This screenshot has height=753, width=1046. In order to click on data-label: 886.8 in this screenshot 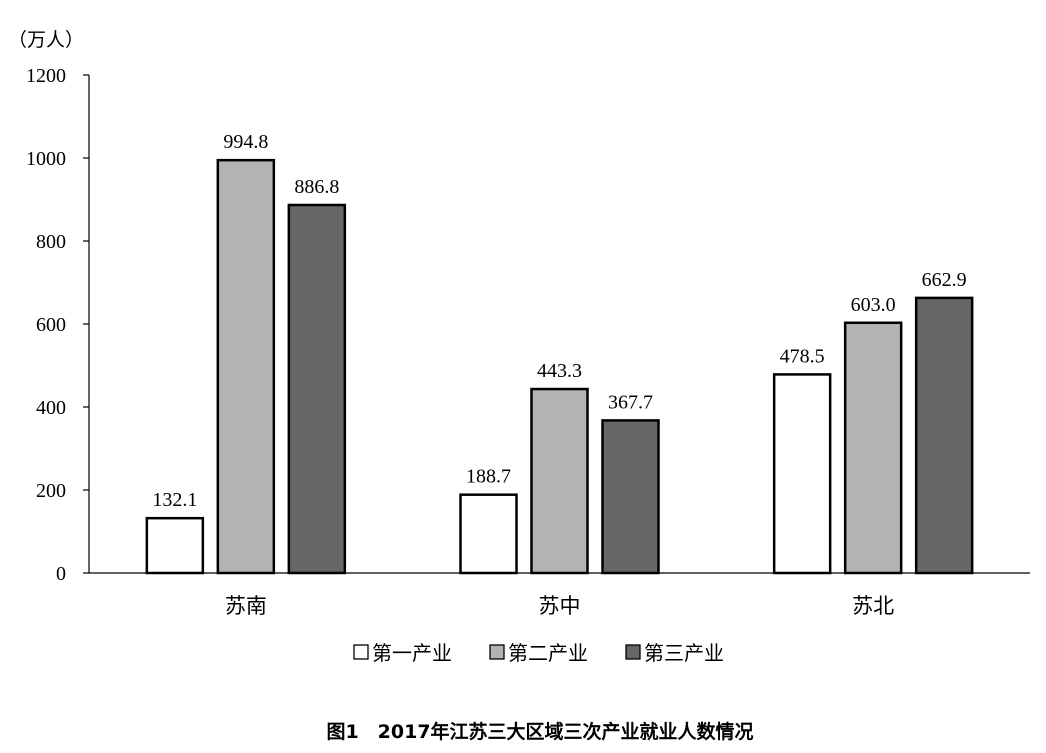, I will do `click(316, 187)`.